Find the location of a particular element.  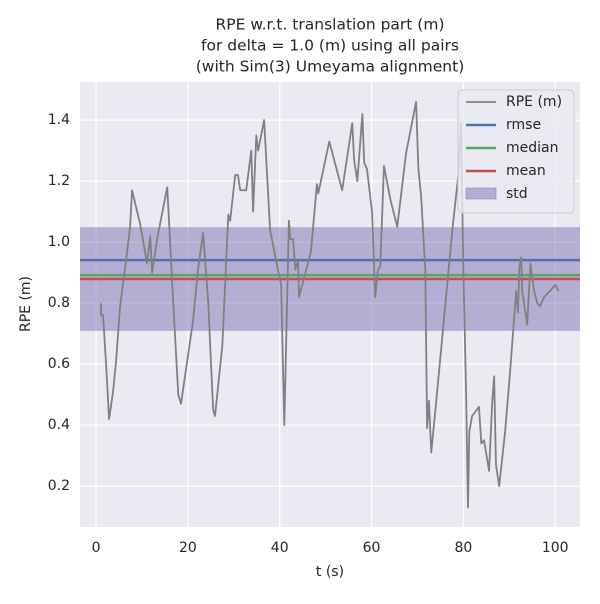

x-axis-label: t (s) is located at coordinates (330, 572).